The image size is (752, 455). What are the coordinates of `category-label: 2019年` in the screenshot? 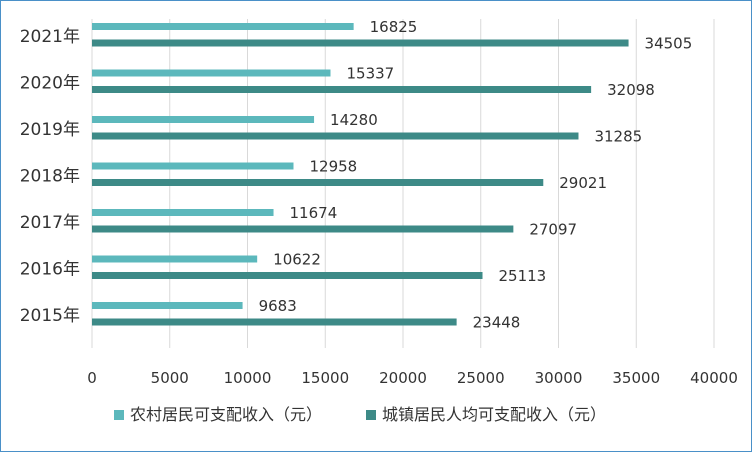 It's located at (50, 130).